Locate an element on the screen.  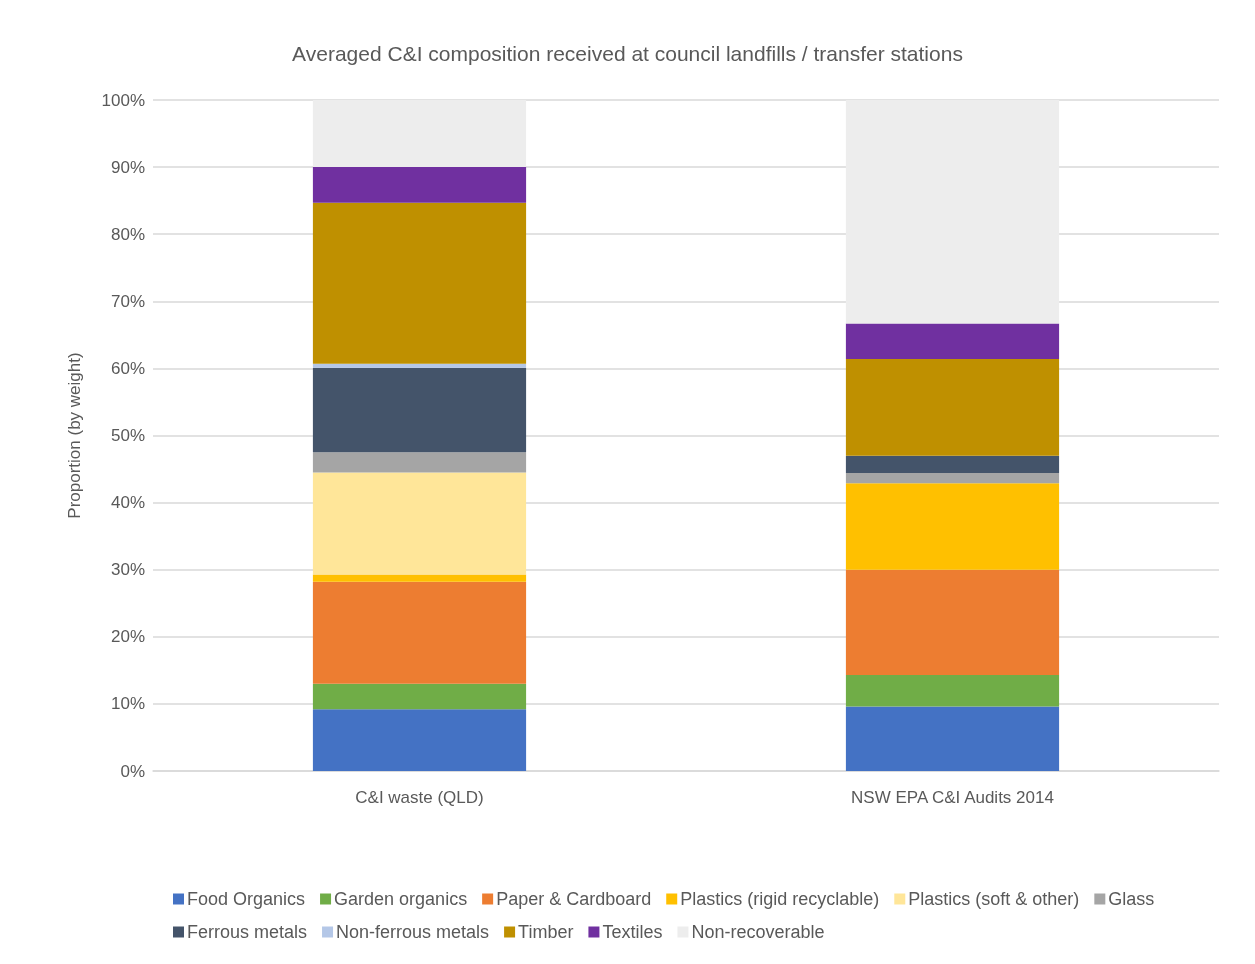
y-tick-label: 50% is located at coordinates (127, 435).